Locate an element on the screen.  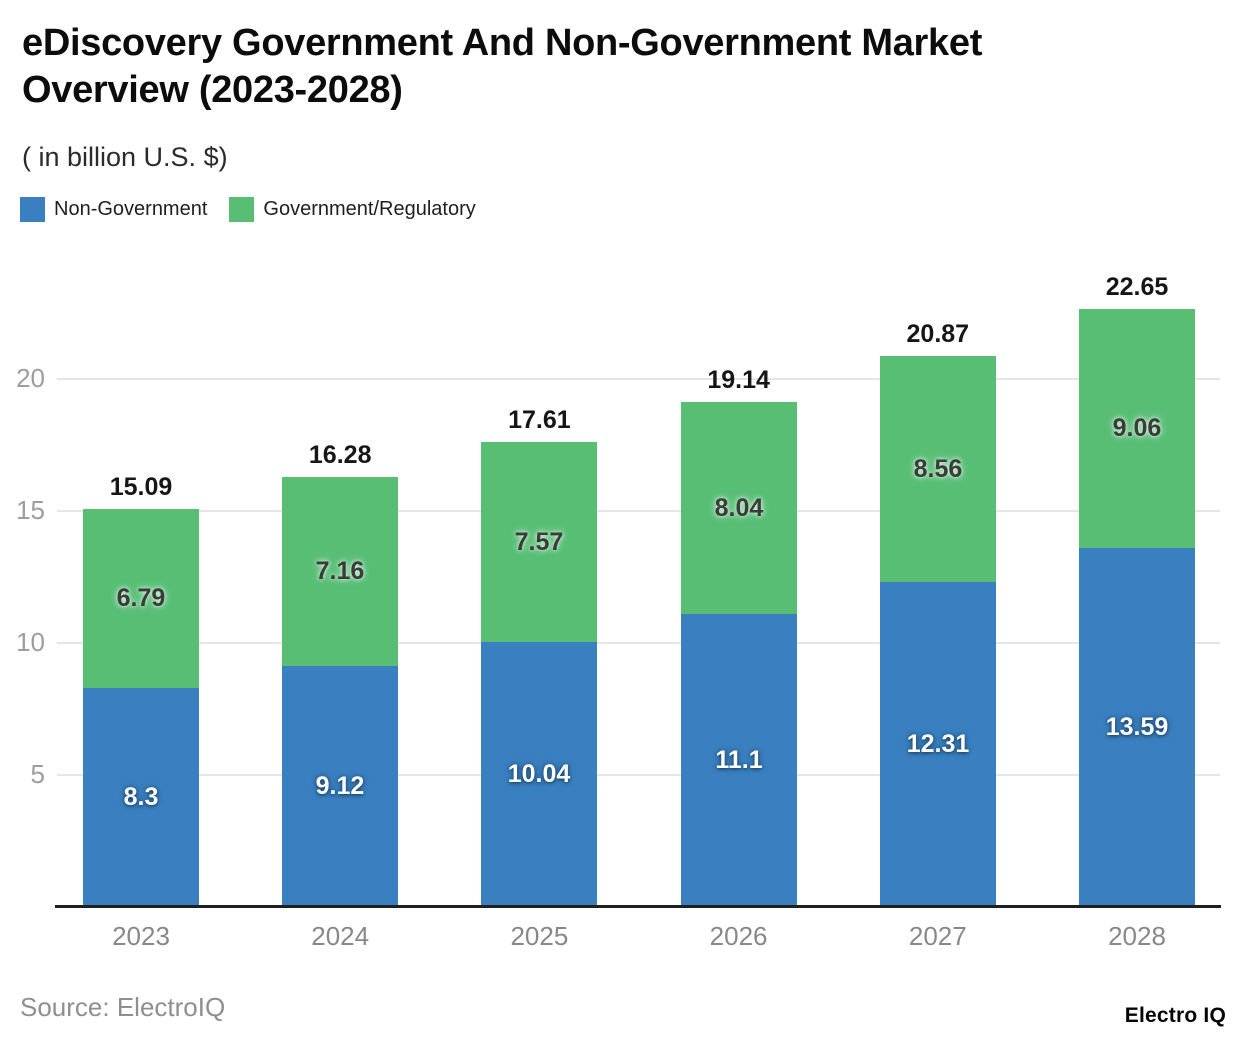
segment-value-label: 9.06 is located at coordinates (1137, 428).